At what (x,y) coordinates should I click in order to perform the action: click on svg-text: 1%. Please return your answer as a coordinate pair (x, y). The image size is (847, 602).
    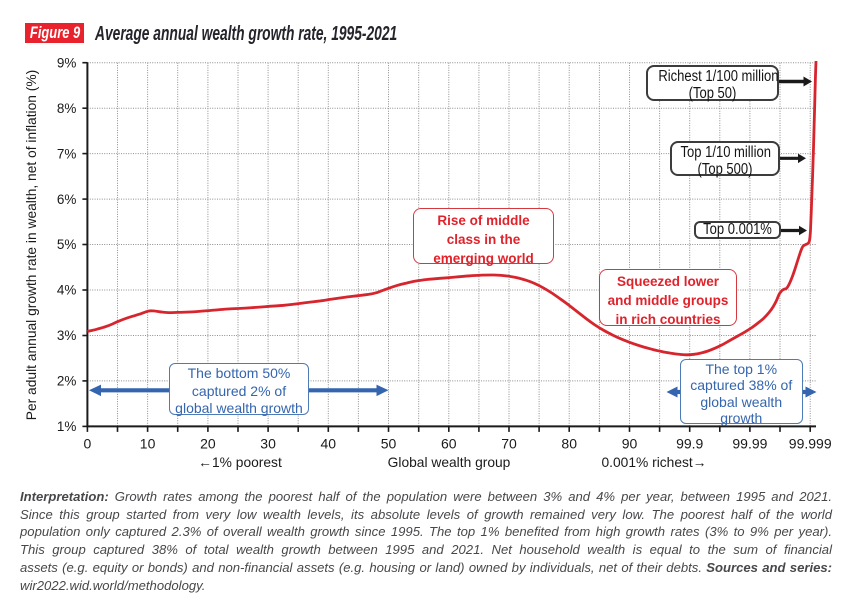
    Looking at the image, I should click on (67, 426).